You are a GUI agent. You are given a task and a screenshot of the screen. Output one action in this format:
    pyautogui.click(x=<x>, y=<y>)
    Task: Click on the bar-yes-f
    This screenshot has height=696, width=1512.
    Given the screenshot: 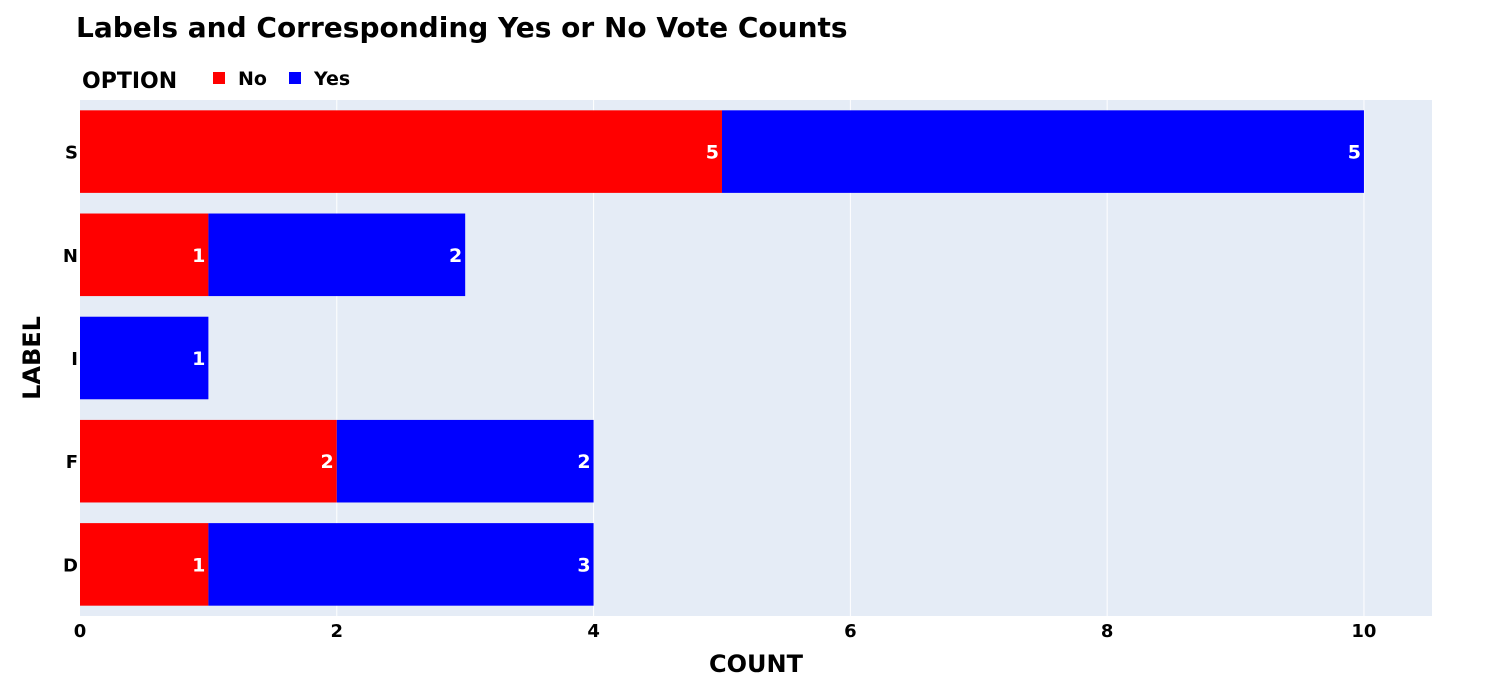 What is the action you would take?
    pyautogui.click(x=465, y=461)
    